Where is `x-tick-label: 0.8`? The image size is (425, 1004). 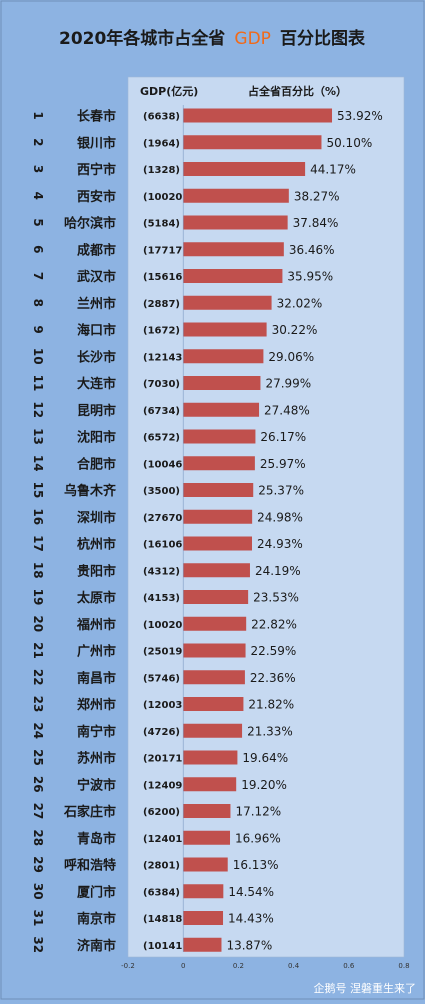 x-tick-label: 0.8 is located at coordinates (403, 966).